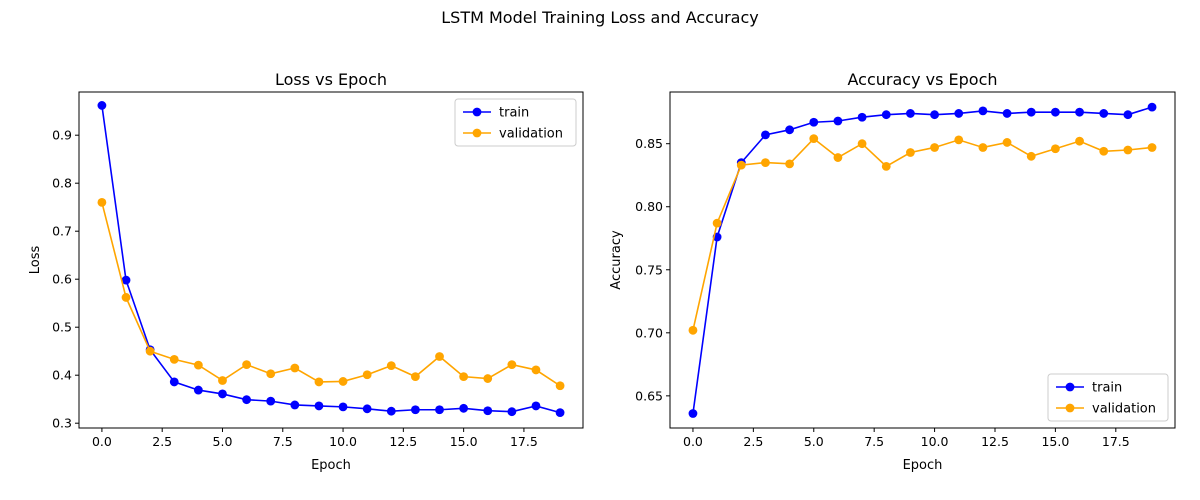 This screenshot has height=500, width=1200. Describe the element at coordinates (922, 79) in the screenshot. I see `accuracy-chart-title: Accuracy vs Epoch` at that location.